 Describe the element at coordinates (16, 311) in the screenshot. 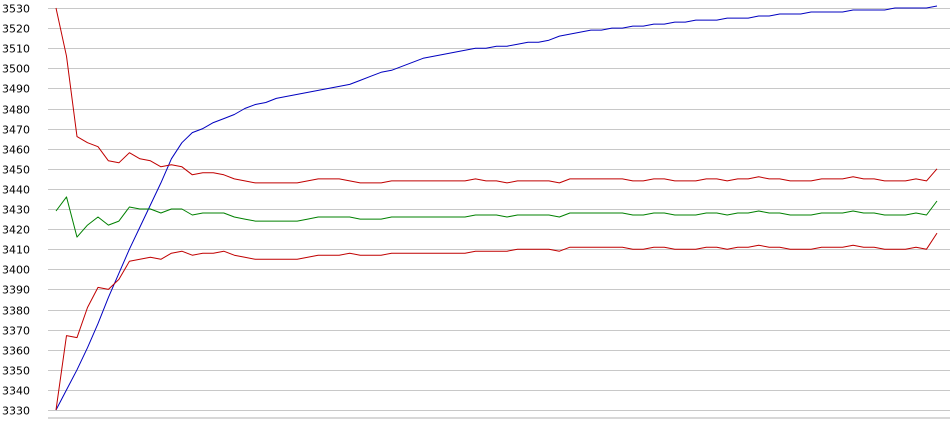

I see `y-tick-label: 3380` at that location.